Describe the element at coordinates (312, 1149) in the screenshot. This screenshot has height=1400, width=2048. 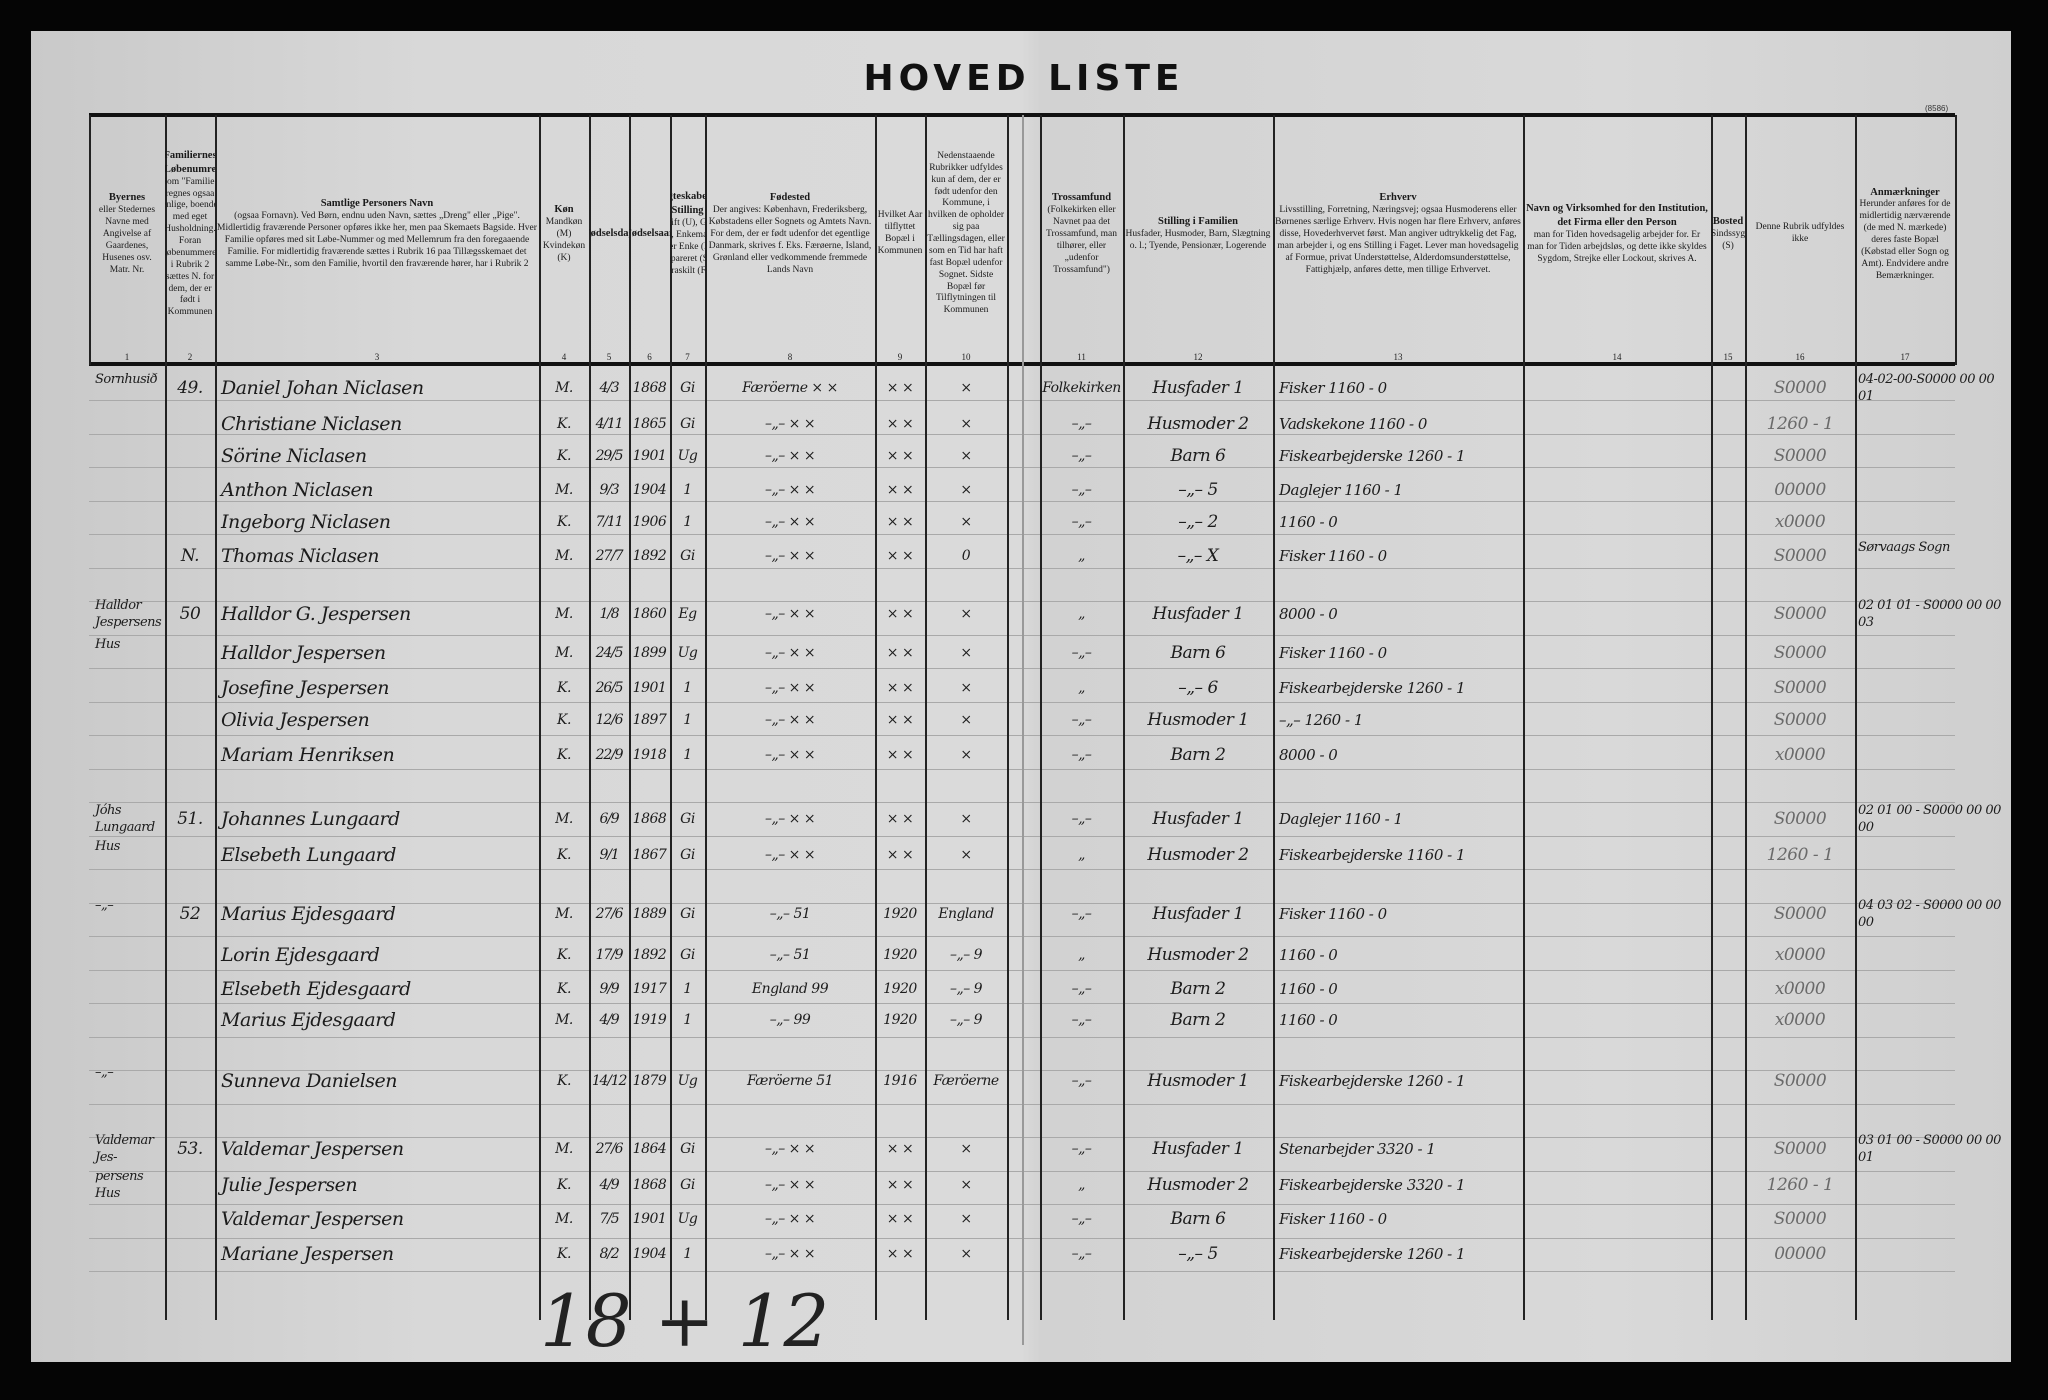
I see `cell-person-name: Valdemar Jespersen` at that location.